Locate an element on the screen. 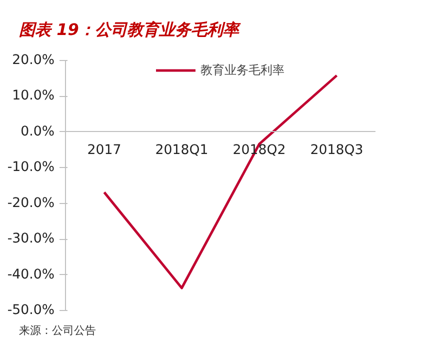 Image resolution: width=439 pixels, height=348 pixels. legend-label: 教育业务毛利率 is located at coordinates (242, 70).